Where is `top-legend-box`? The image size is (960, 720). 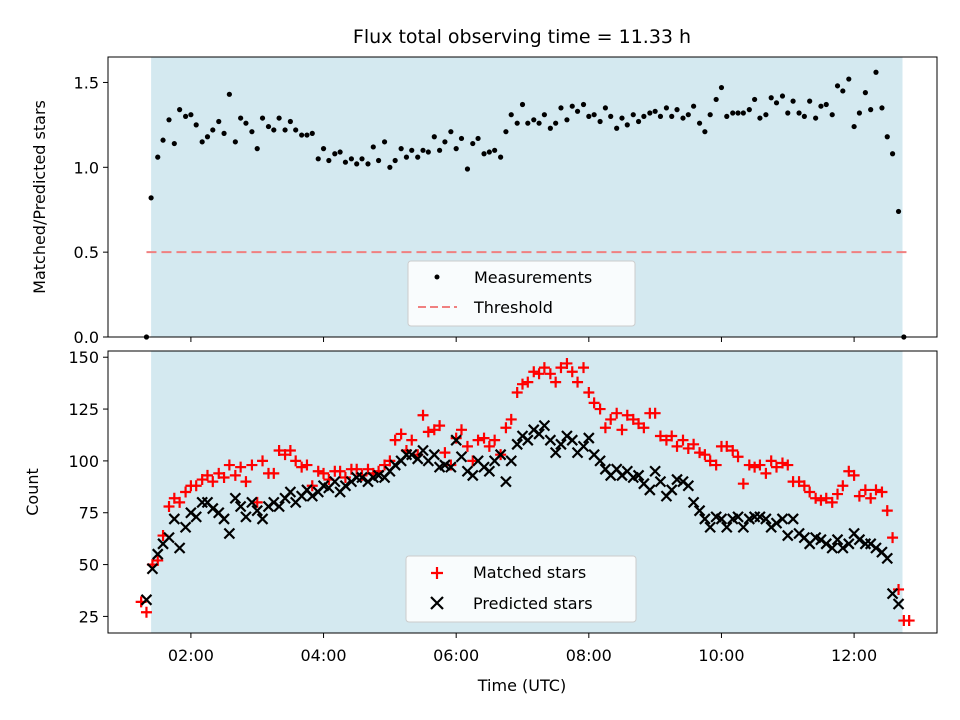
top-legend-box is located at coordinates (521, 293).